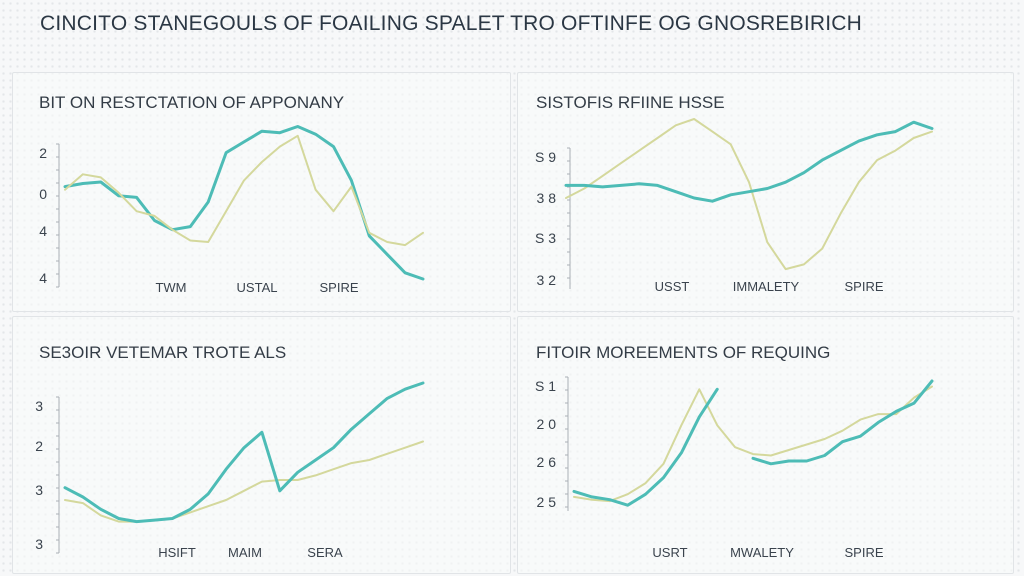 This screenshot has width=1024, height=576. I want to click on x-tick-label: USST, so click(672, 286).